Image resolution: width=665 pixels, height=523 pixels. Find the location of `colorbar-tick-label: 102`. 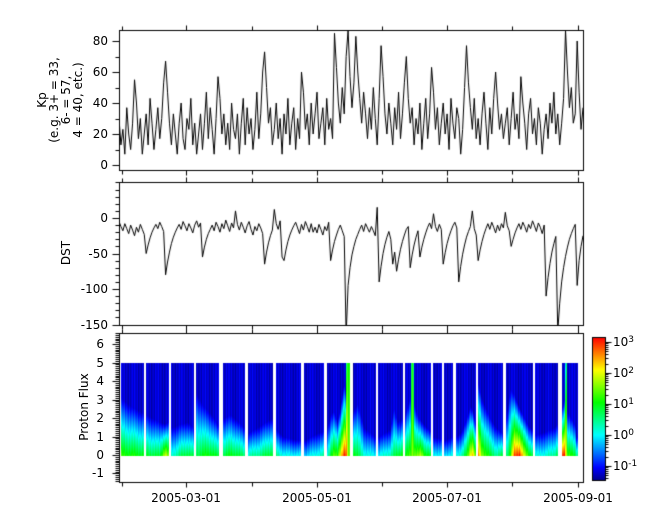

colorbar-tick-label: 102 is located at coordinates (624, 373).